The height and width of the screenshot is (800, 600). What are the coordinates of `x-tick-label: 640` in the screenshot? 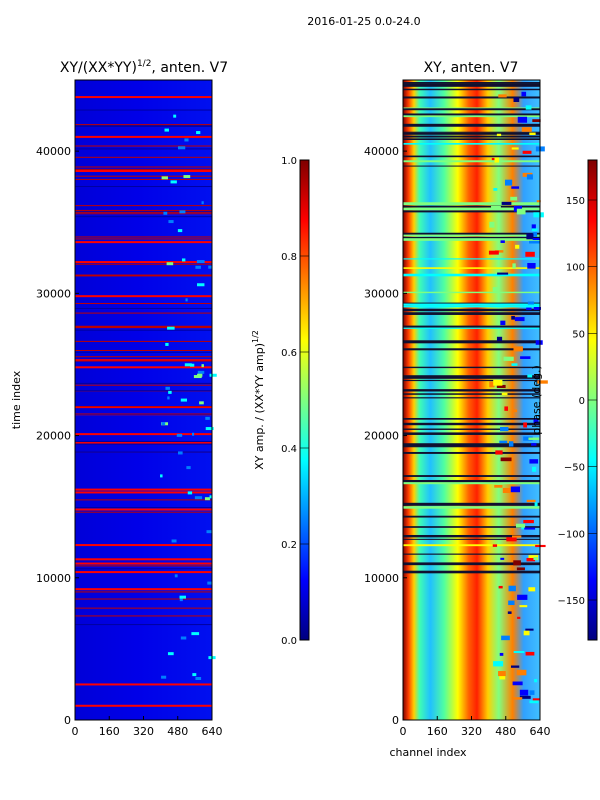 It's located at (540, 731).